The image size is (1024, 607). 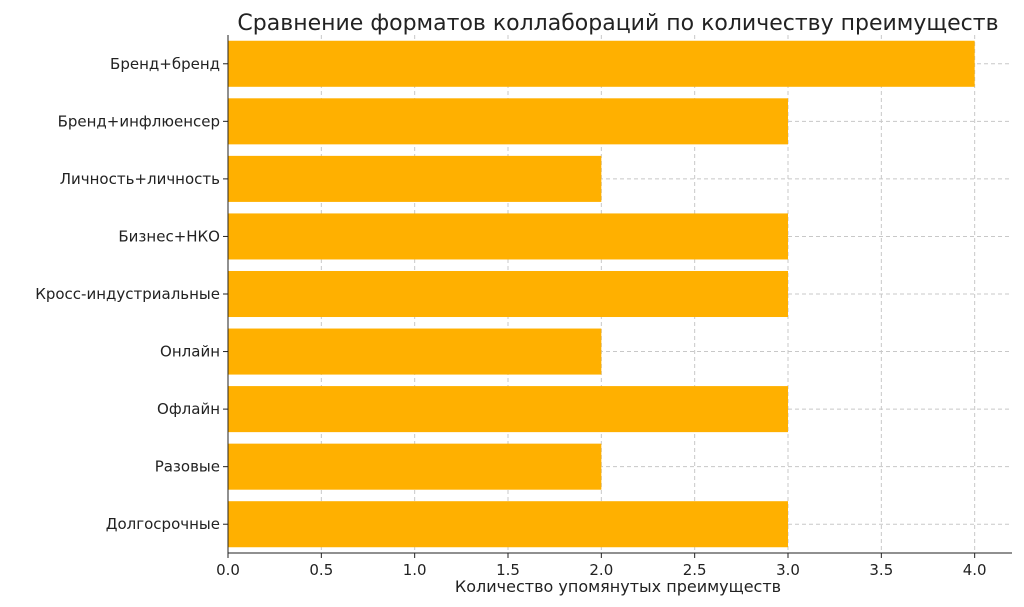 I want to click on x-tick-label: 3.5, so click(x=881, y=570).